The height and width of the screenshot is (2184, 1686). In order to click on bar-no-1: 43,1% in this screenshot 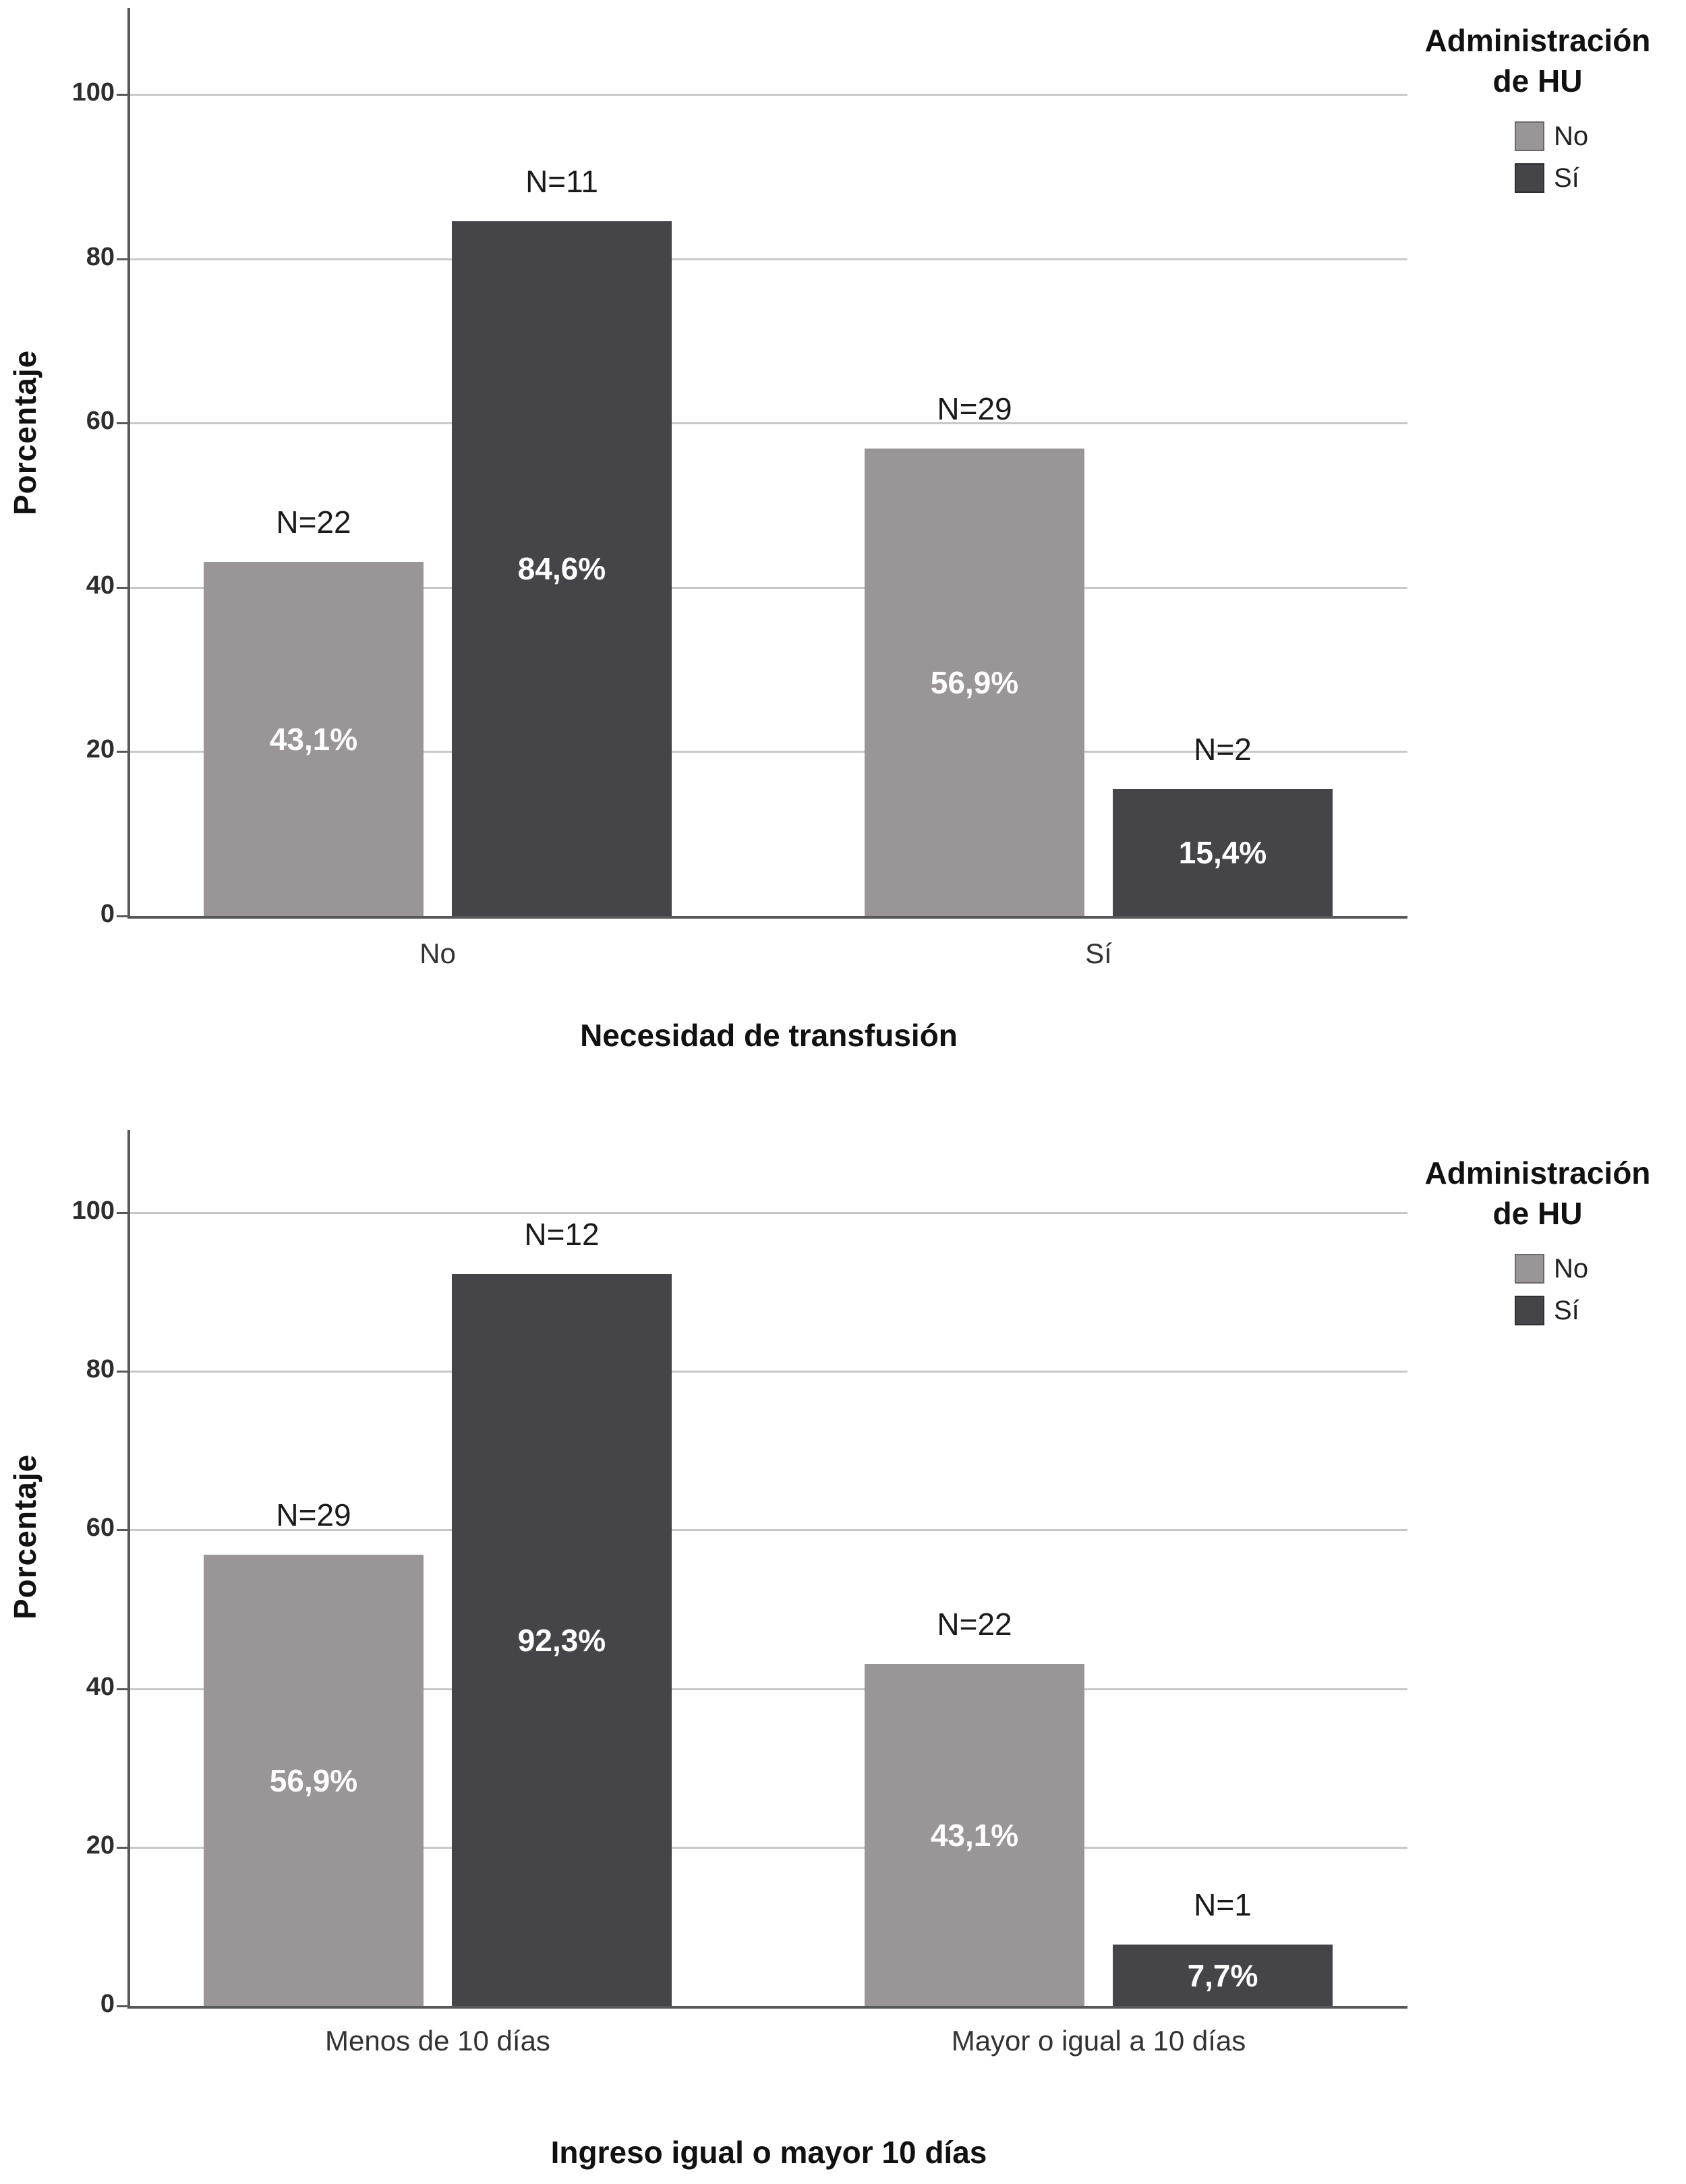, I will do `click(314, 739)`.